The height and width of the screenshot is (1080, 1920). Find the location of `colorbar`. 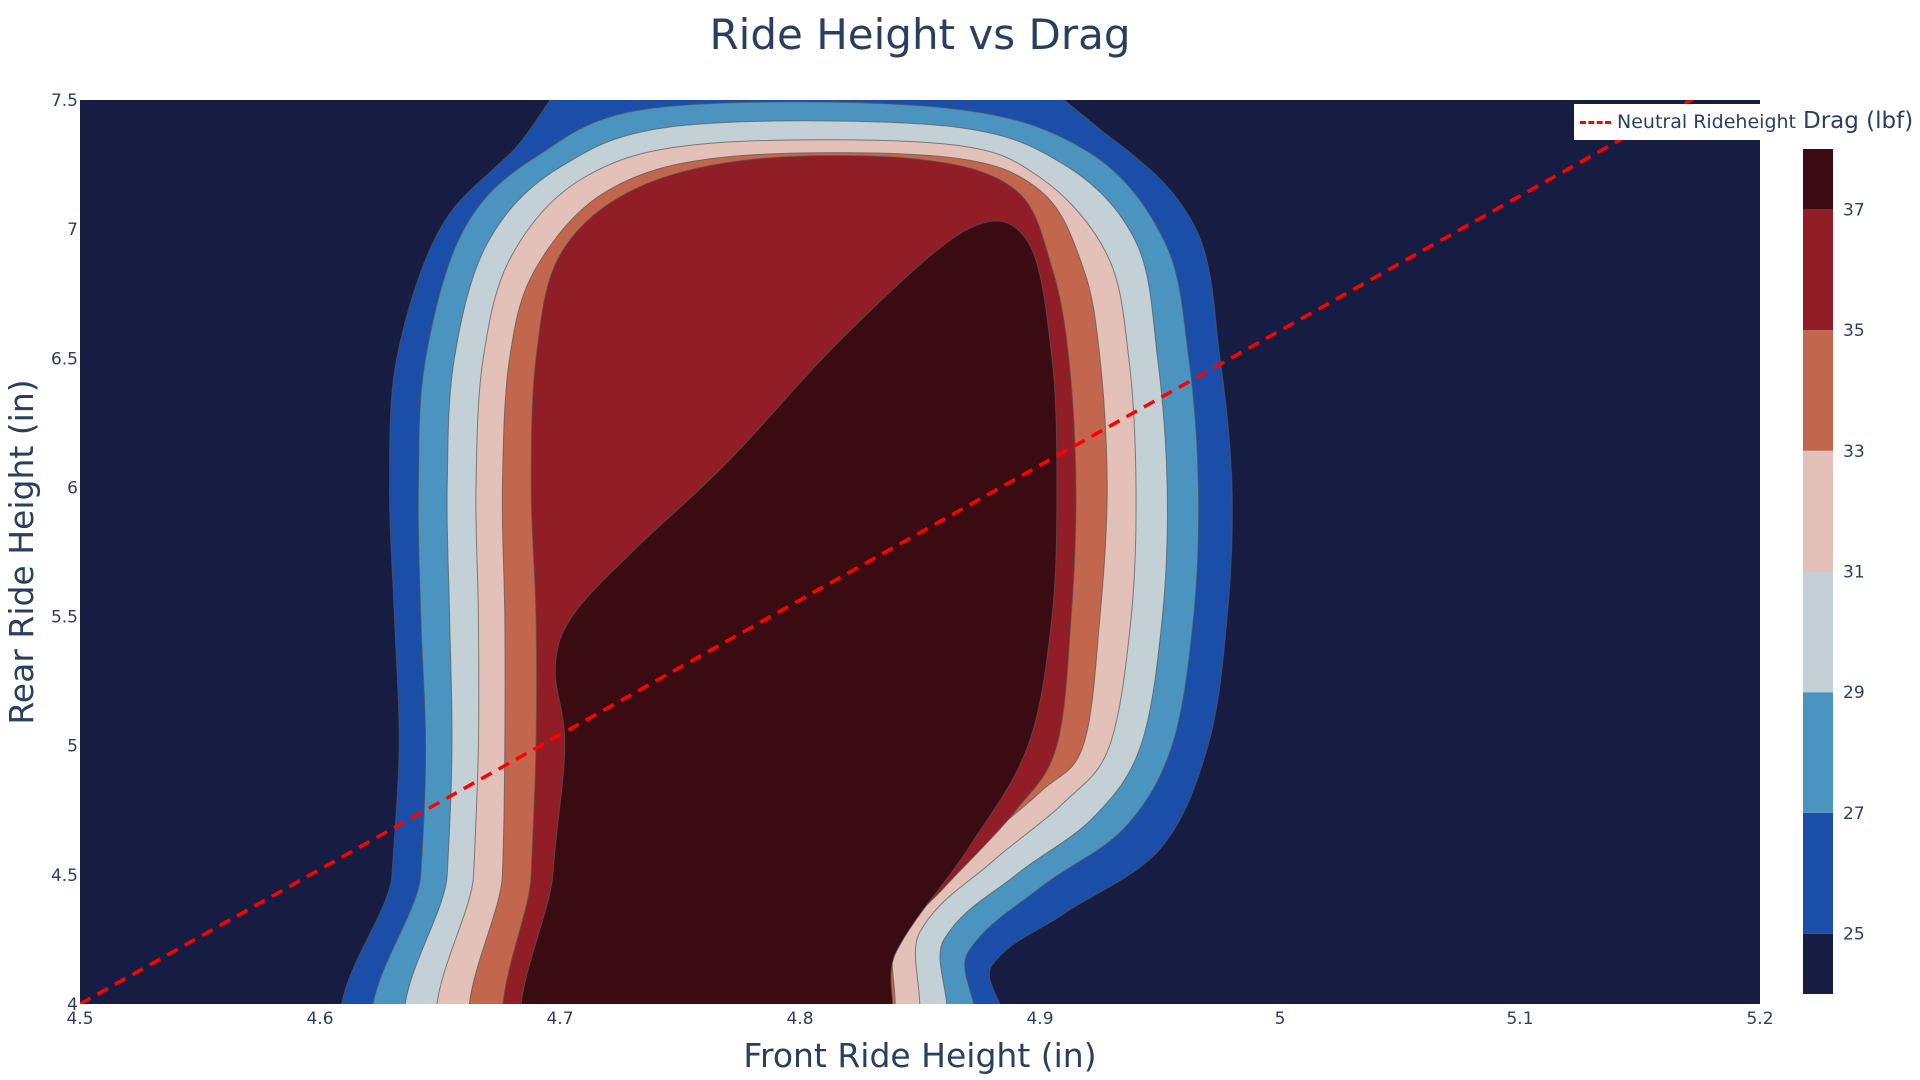

colorbar is located at coordinates (1818, 571).